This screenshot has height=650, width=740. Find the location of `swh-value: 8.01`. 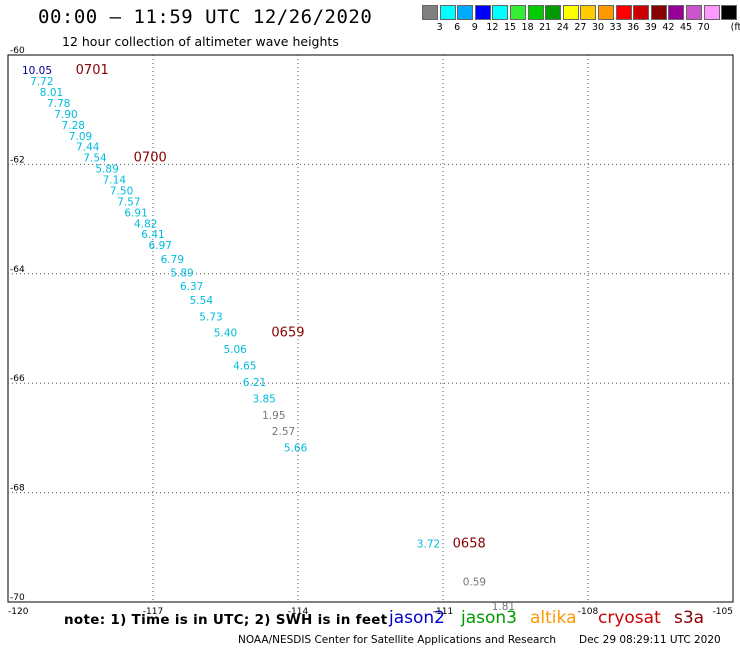

swh-value: 8.01 is located at coordinates (51, 93).